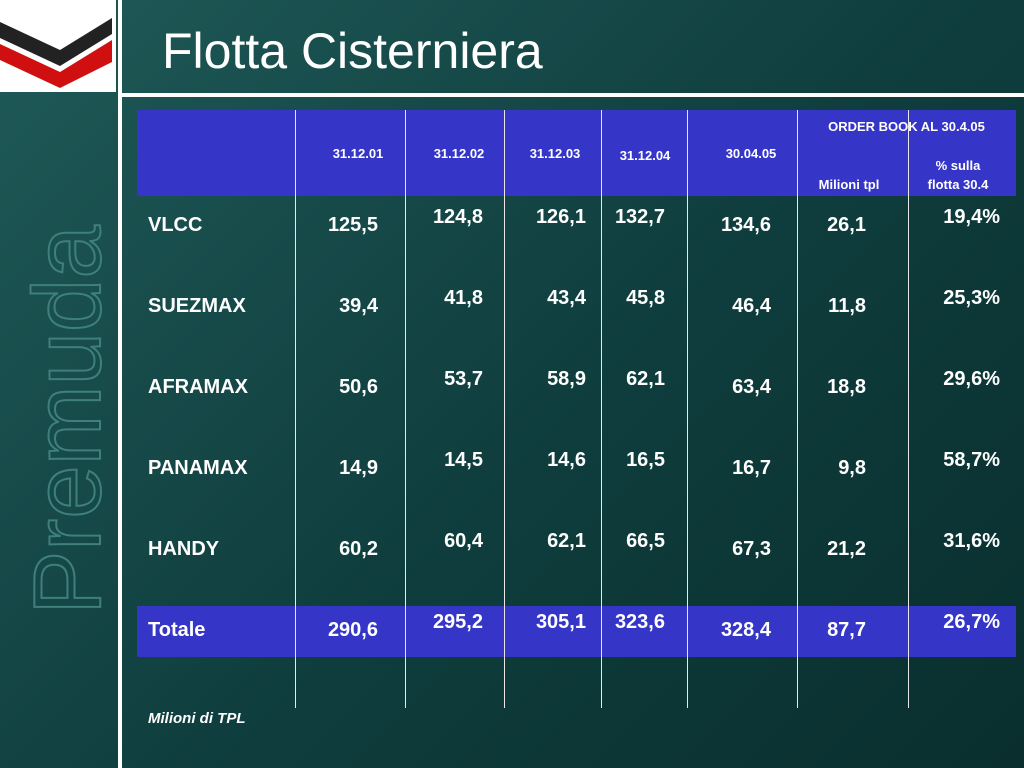  Describe the element at coordinates (463, 298) in the screenshot. I see `value-cell: 41,8` at that location.